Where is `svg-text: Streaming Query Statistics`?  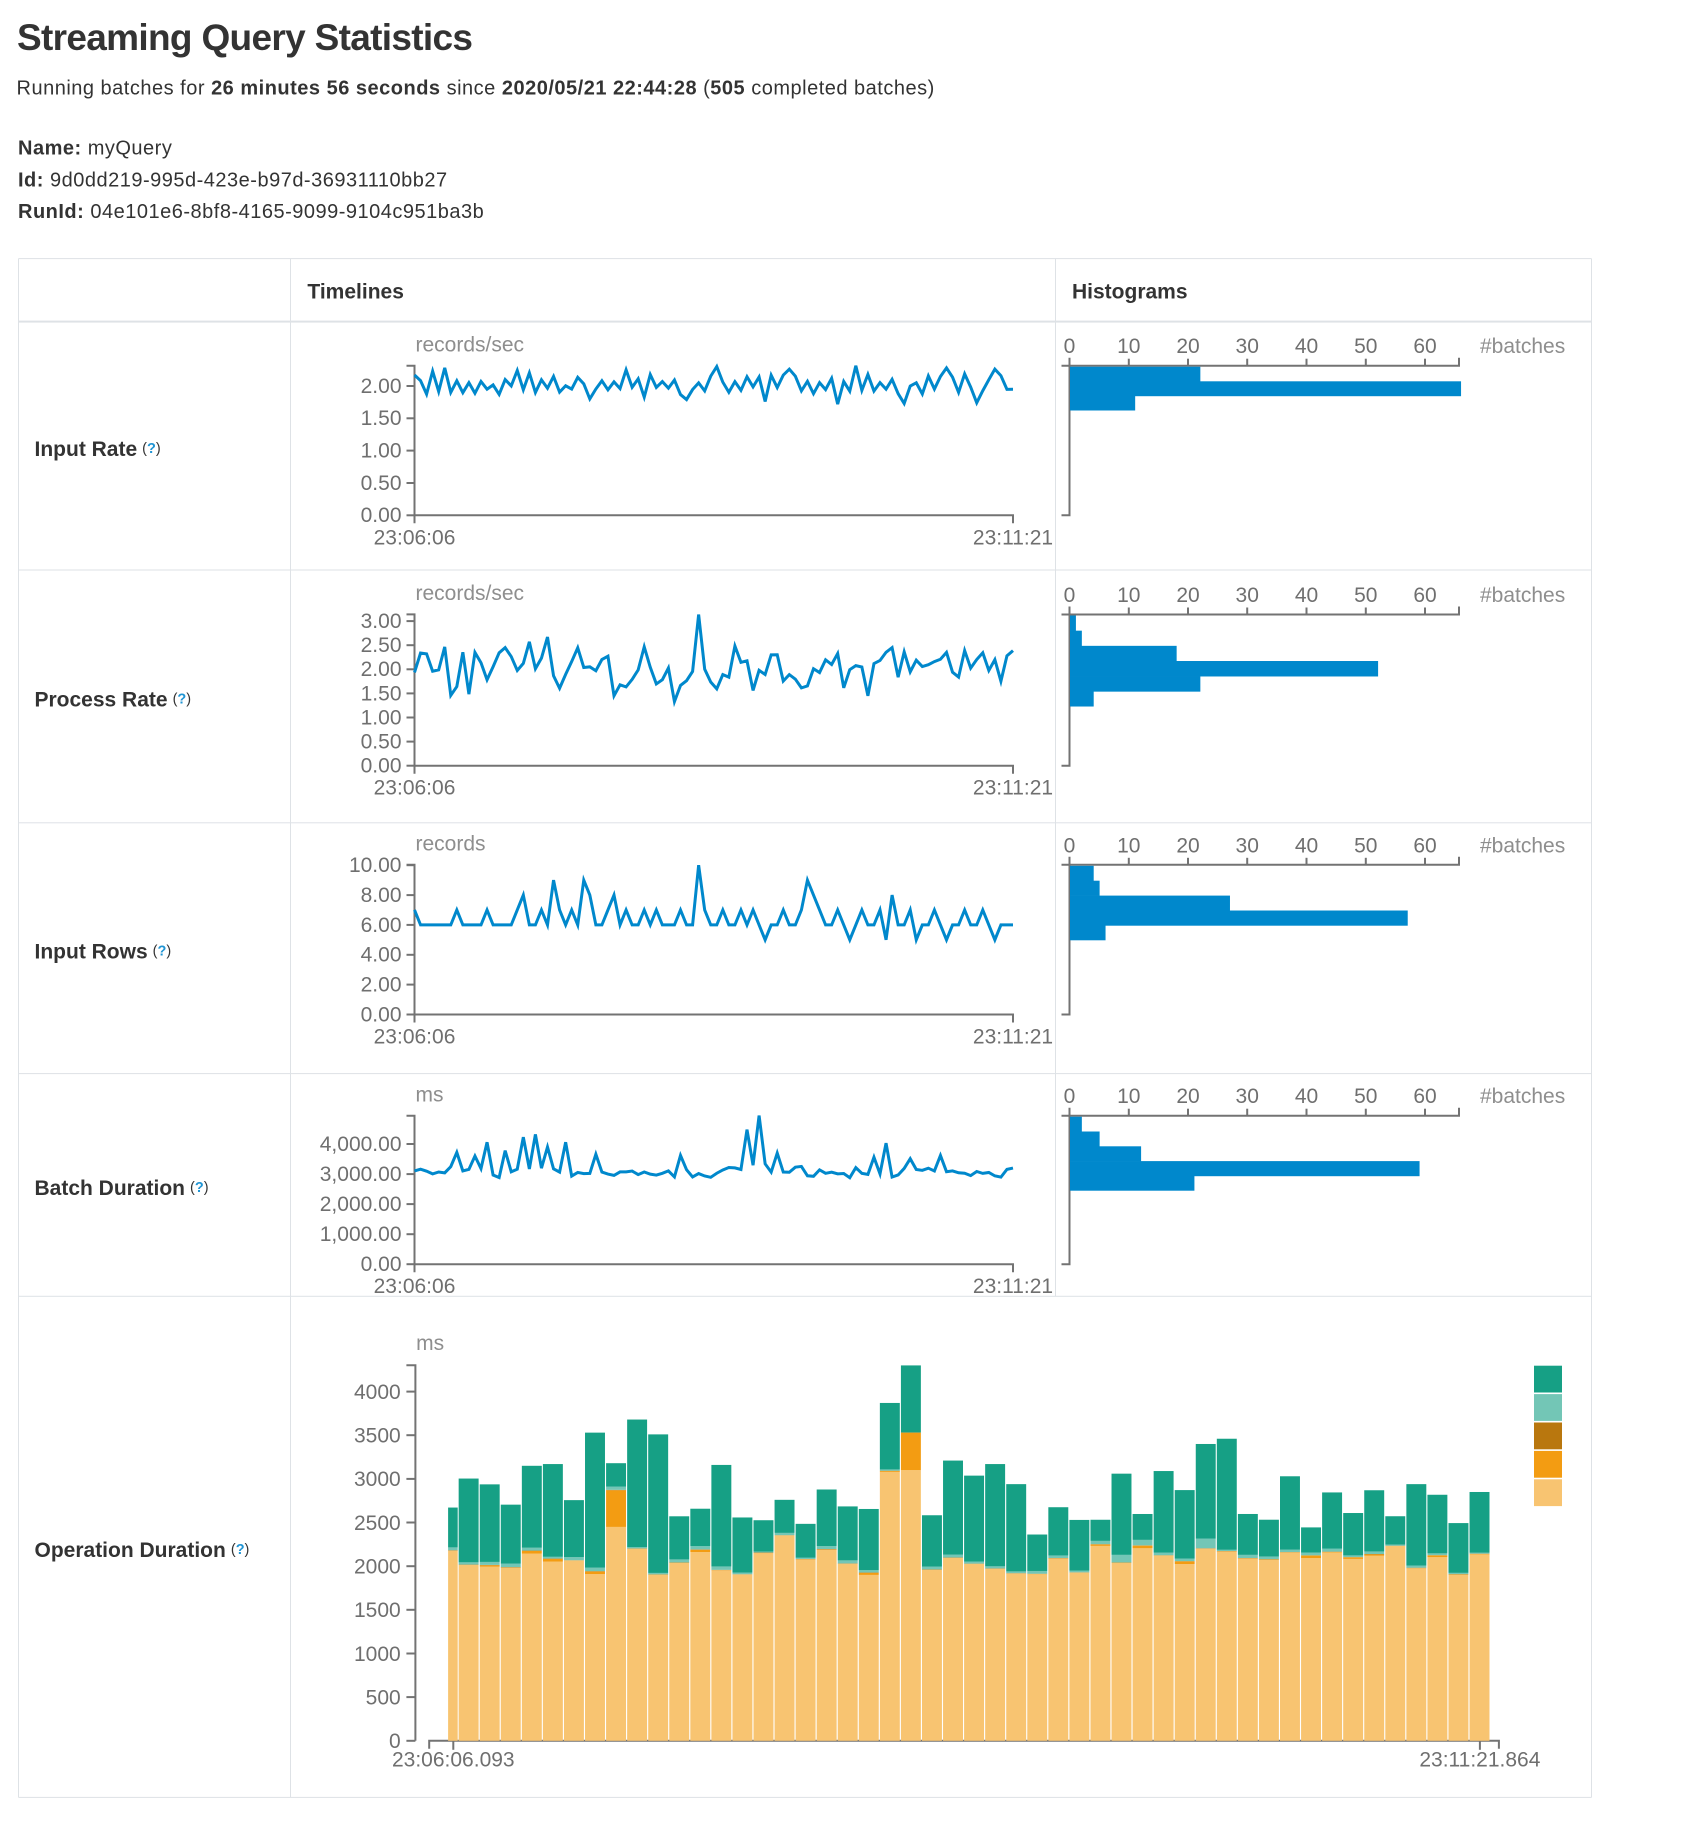 svg-text: Streaming Query Statistics is located at coordinates (245, 37).